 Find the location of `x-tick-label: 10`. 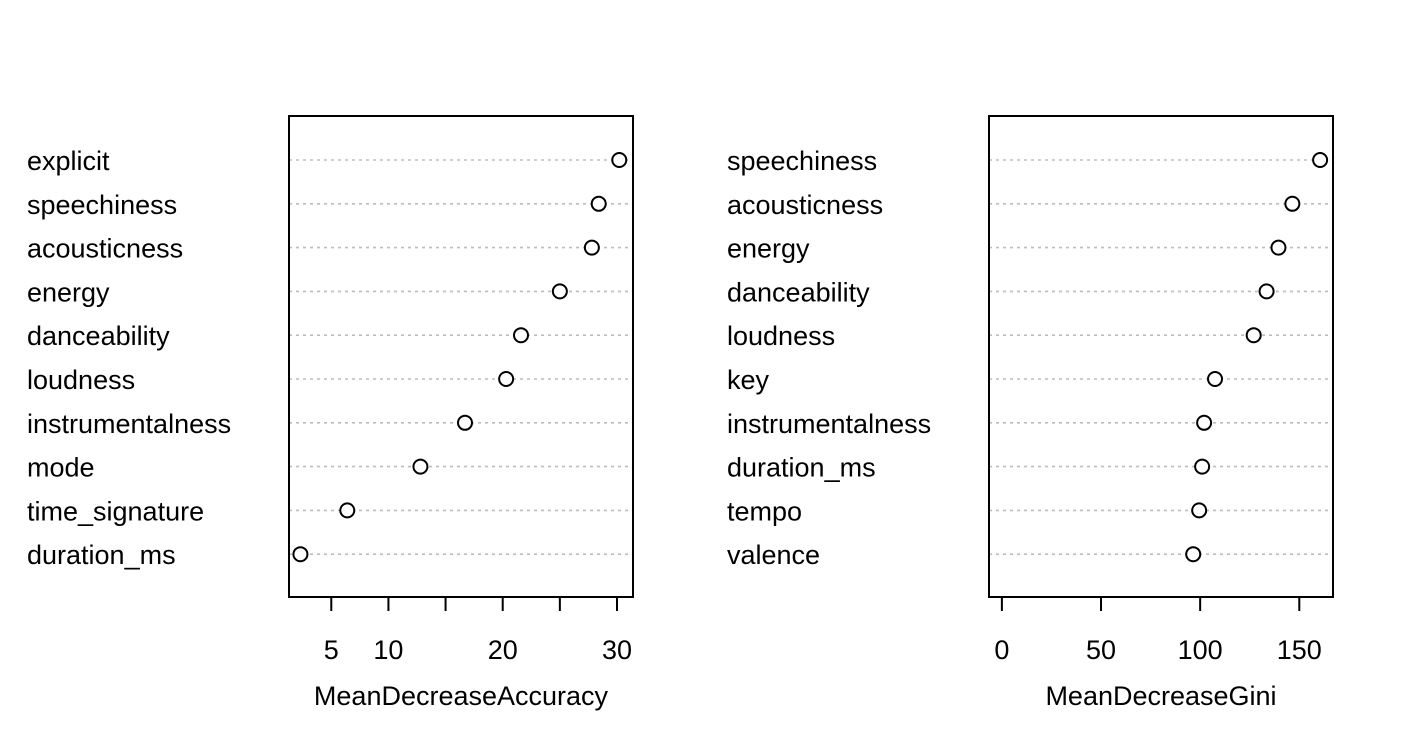

x-tick-label: 10 is located at coordinates (388, 650).